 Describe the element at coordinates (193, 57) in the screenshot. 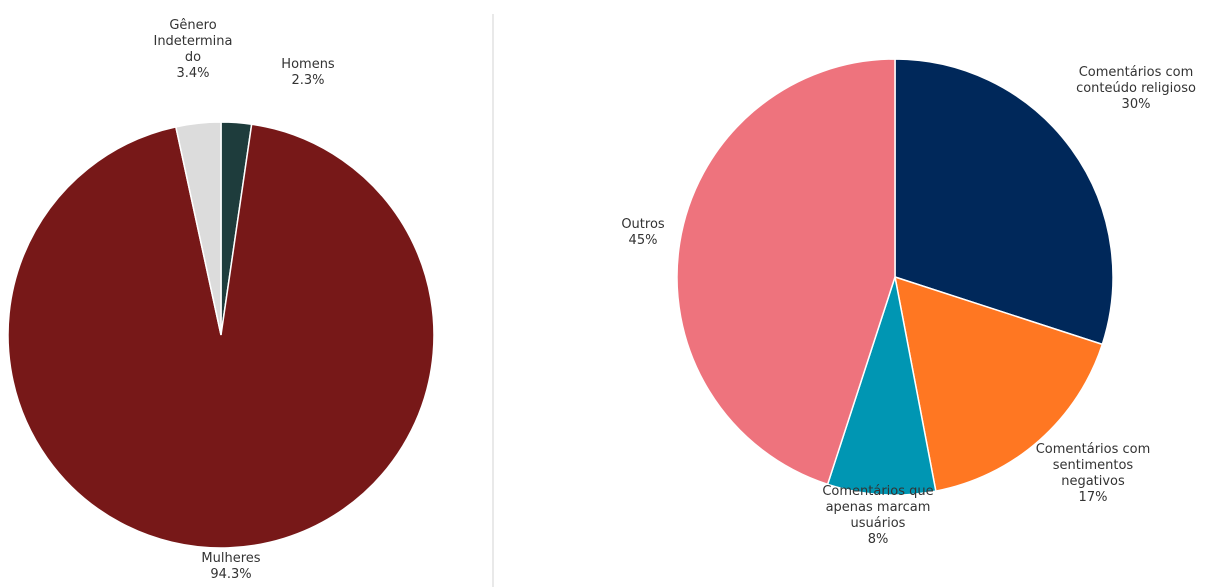

I see `data-label-name: do` at that location.